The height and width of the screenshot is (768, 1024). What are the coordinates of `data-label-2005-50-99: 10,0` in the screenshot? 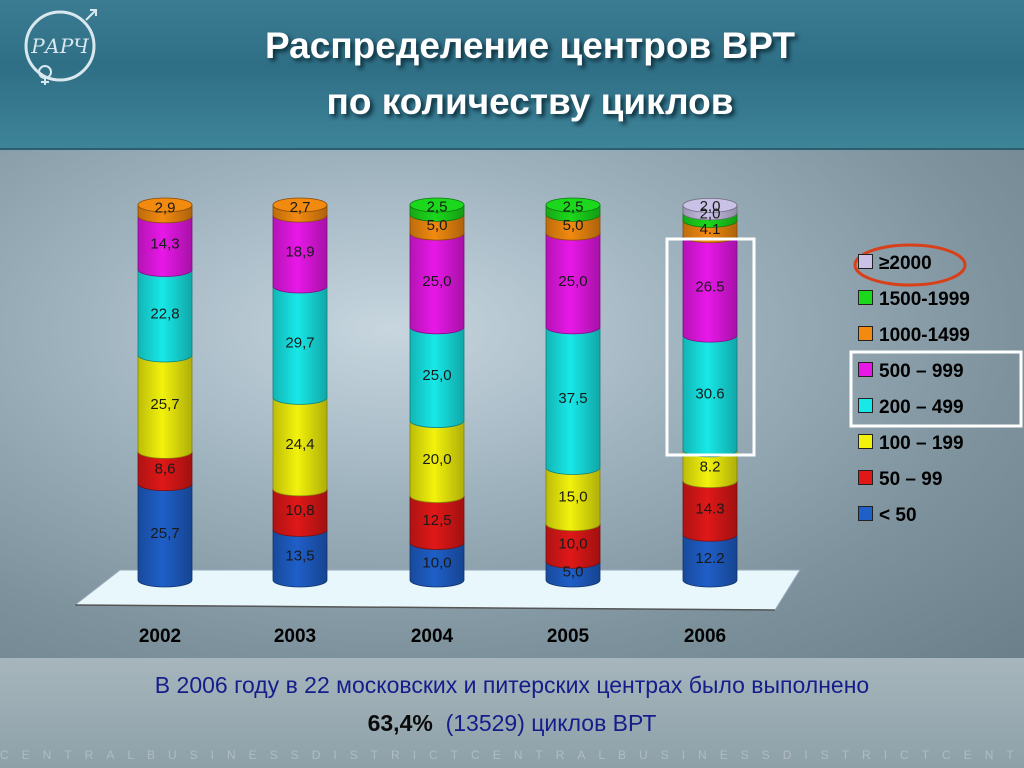 It's located at (572, 544).